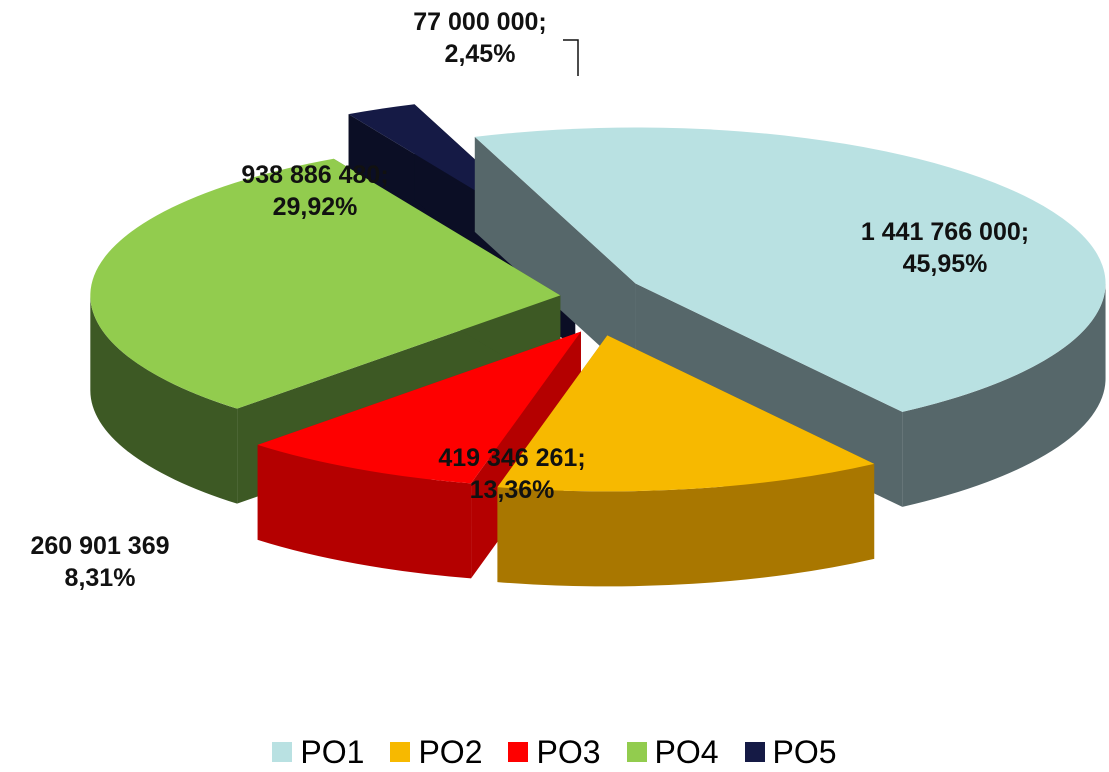  Describe the element at coordinates (450, 752) in the screenshot. I see `legend-label-po2: PO2` at that location.